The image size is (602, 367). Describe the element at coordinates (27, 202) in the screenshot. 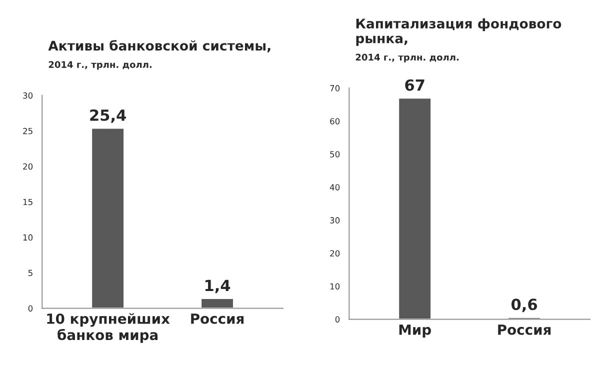

I see `y-tick-label: 15` at that location.